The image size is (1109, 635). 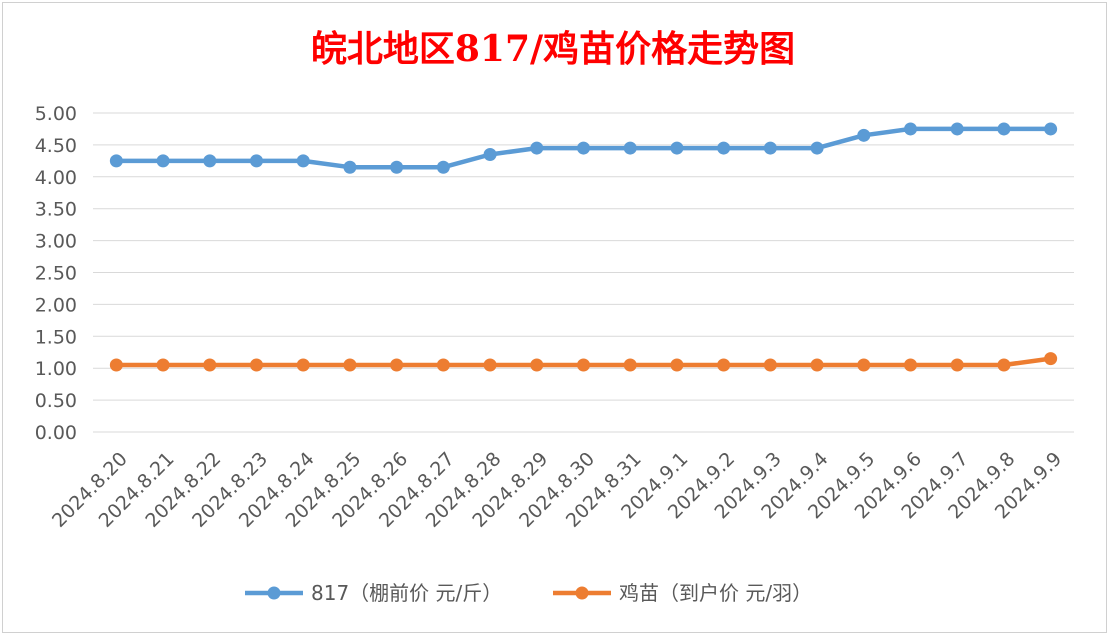 I want to click on y-tick-label: 2.50, so click(x=56, y=274).